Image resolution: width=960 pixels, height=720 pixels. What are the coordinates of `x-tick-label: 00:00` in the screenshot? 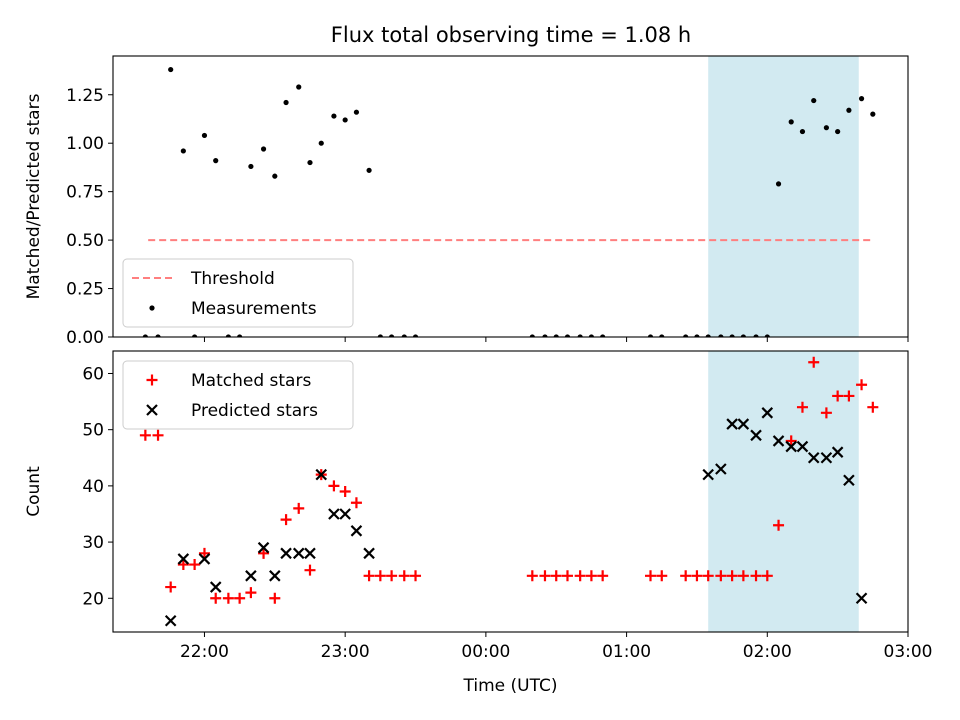 It's located at (485, 652).